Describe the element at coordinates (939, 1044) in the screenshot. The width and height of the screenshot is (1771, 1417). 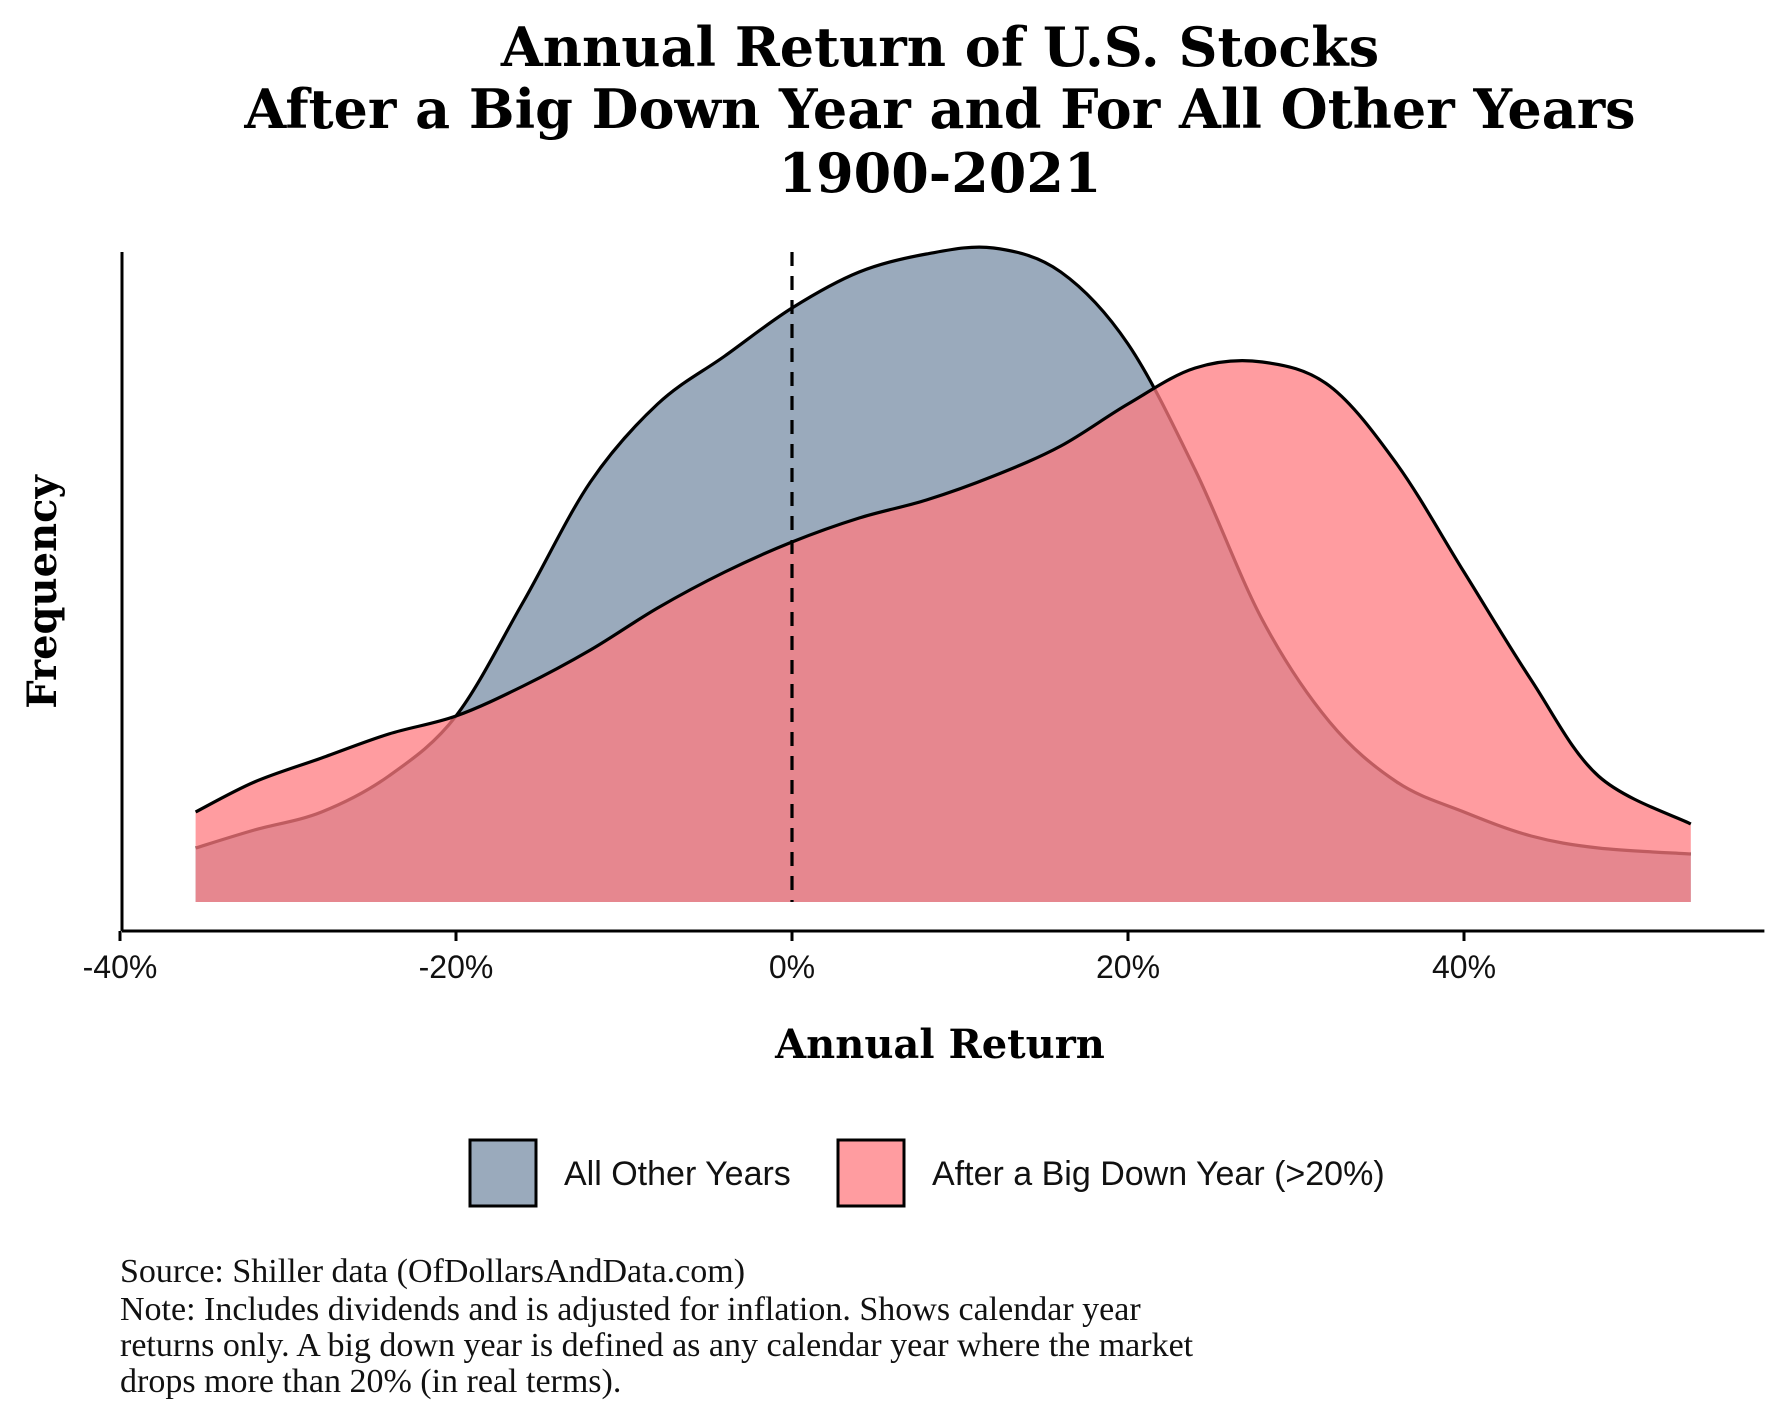
I see `x-axis-title: Annual Return` at that location.